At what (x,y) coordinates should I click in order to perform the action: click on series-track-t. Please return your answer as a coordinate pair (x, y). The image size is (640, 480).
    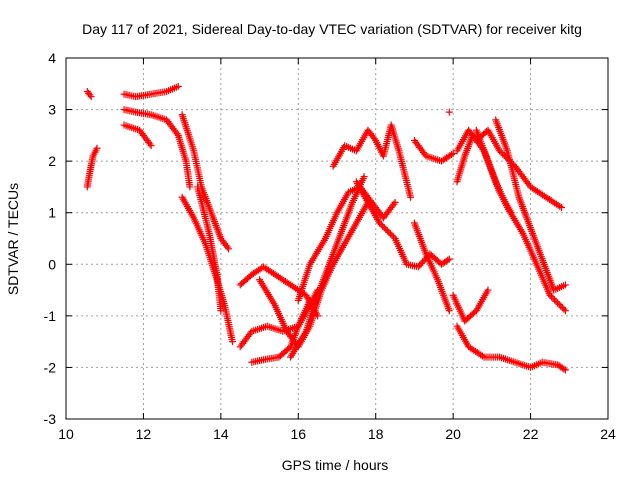
    Looking at the image, I should click on (470, 305).